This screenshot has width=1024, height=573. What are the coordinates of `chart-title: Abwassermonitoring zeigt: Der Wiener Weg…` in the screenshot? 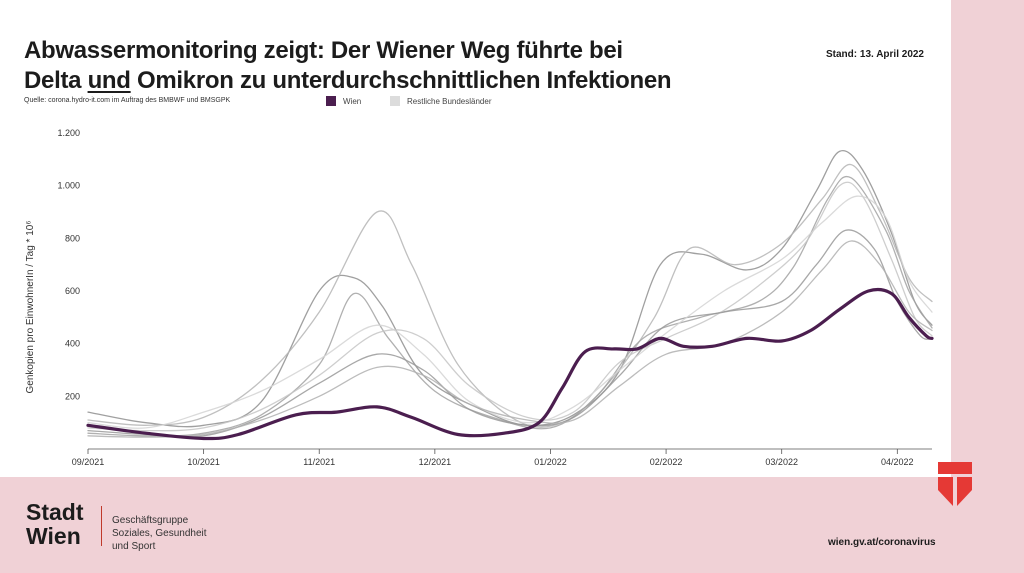 It's located at (404, 66).